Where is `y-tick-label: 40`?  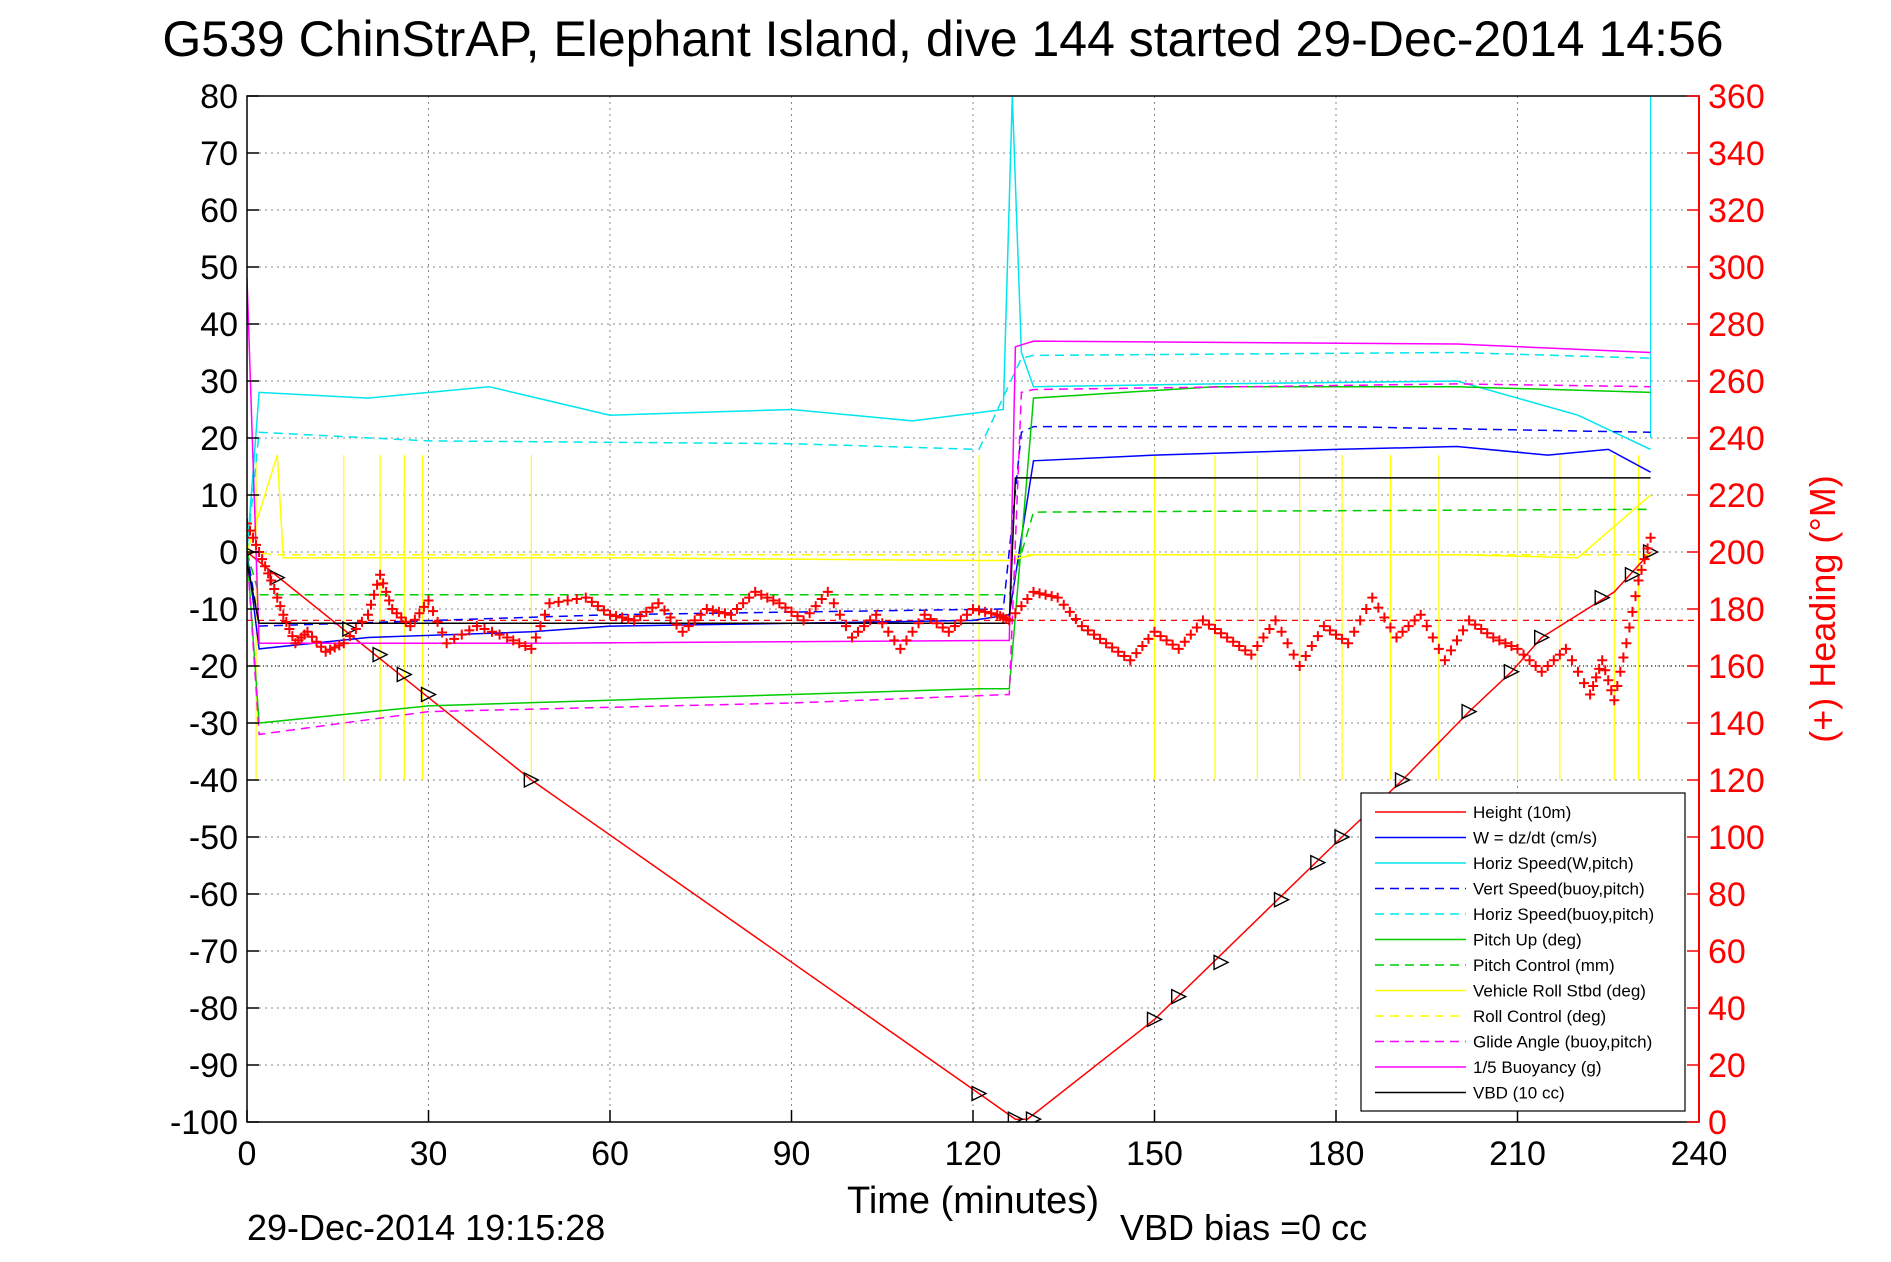 y-tick-label: 40 is located at coordinates (219, 325).